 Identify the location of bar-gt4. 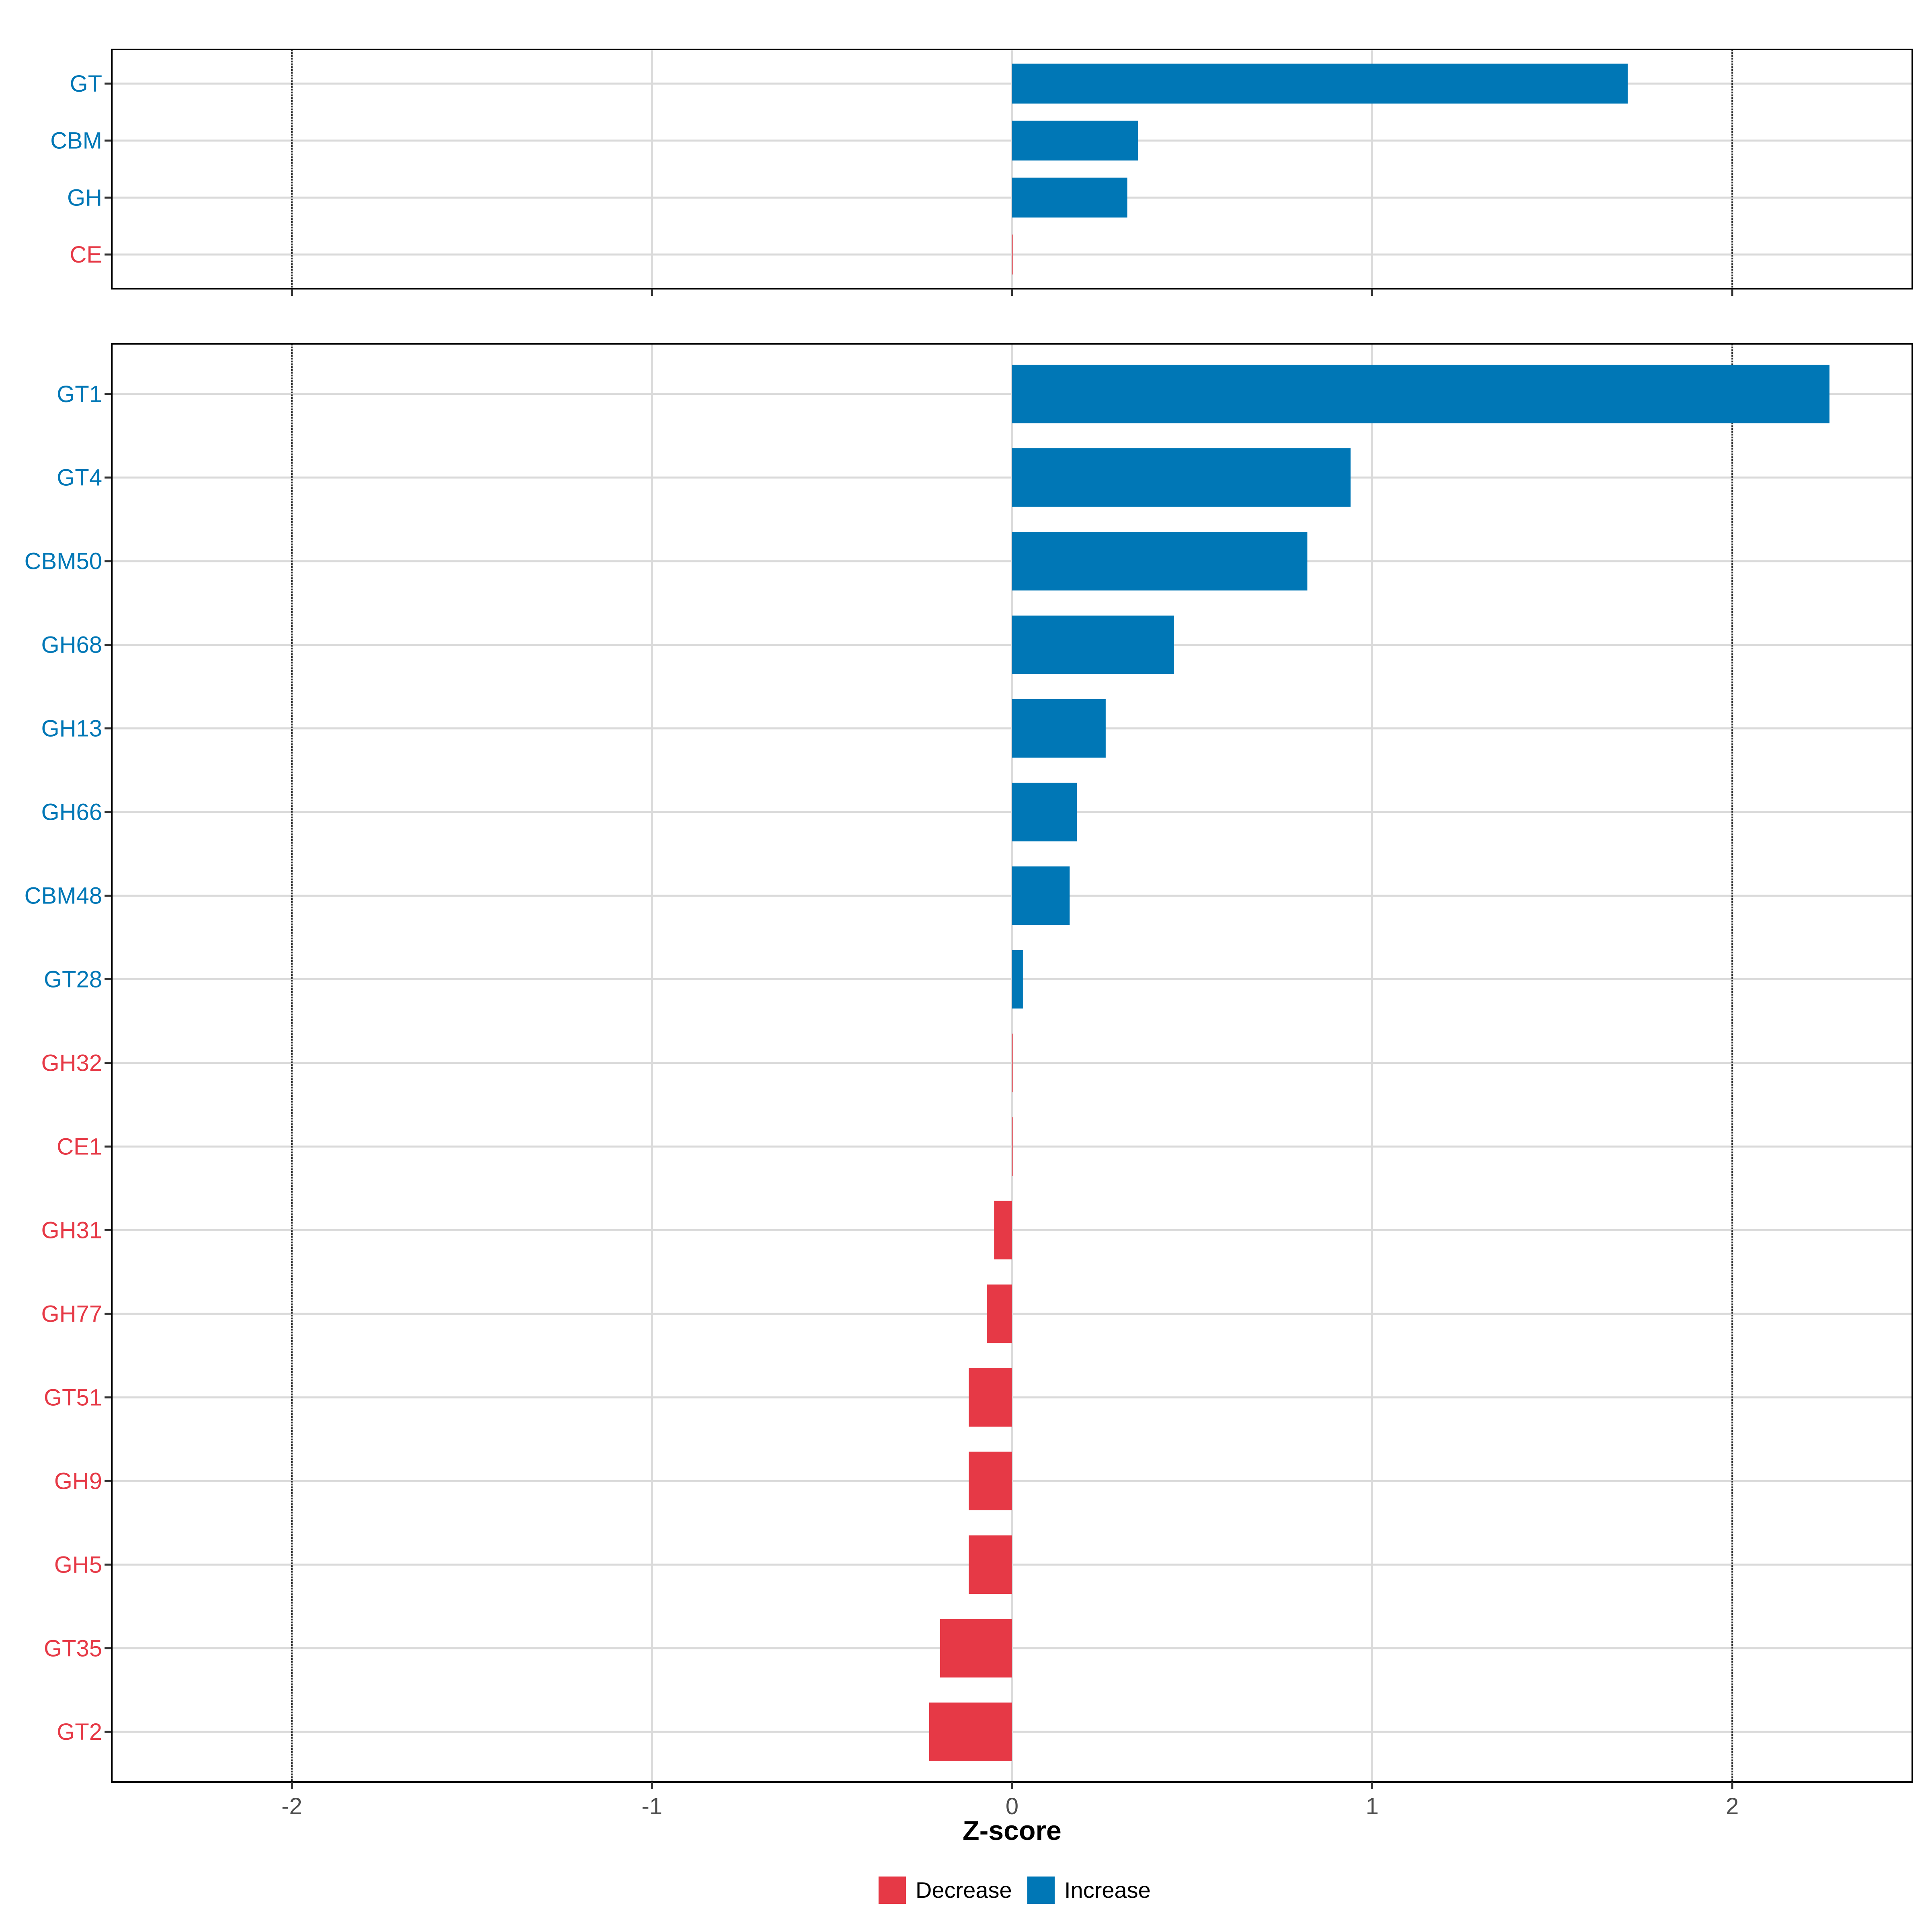
(1181, 477).